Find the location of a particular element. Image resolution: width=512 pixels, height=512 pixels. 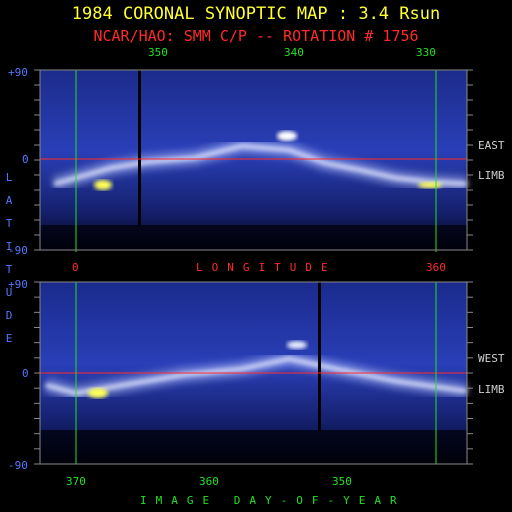

latitude-letter: A is located at coordinates (9, 200).